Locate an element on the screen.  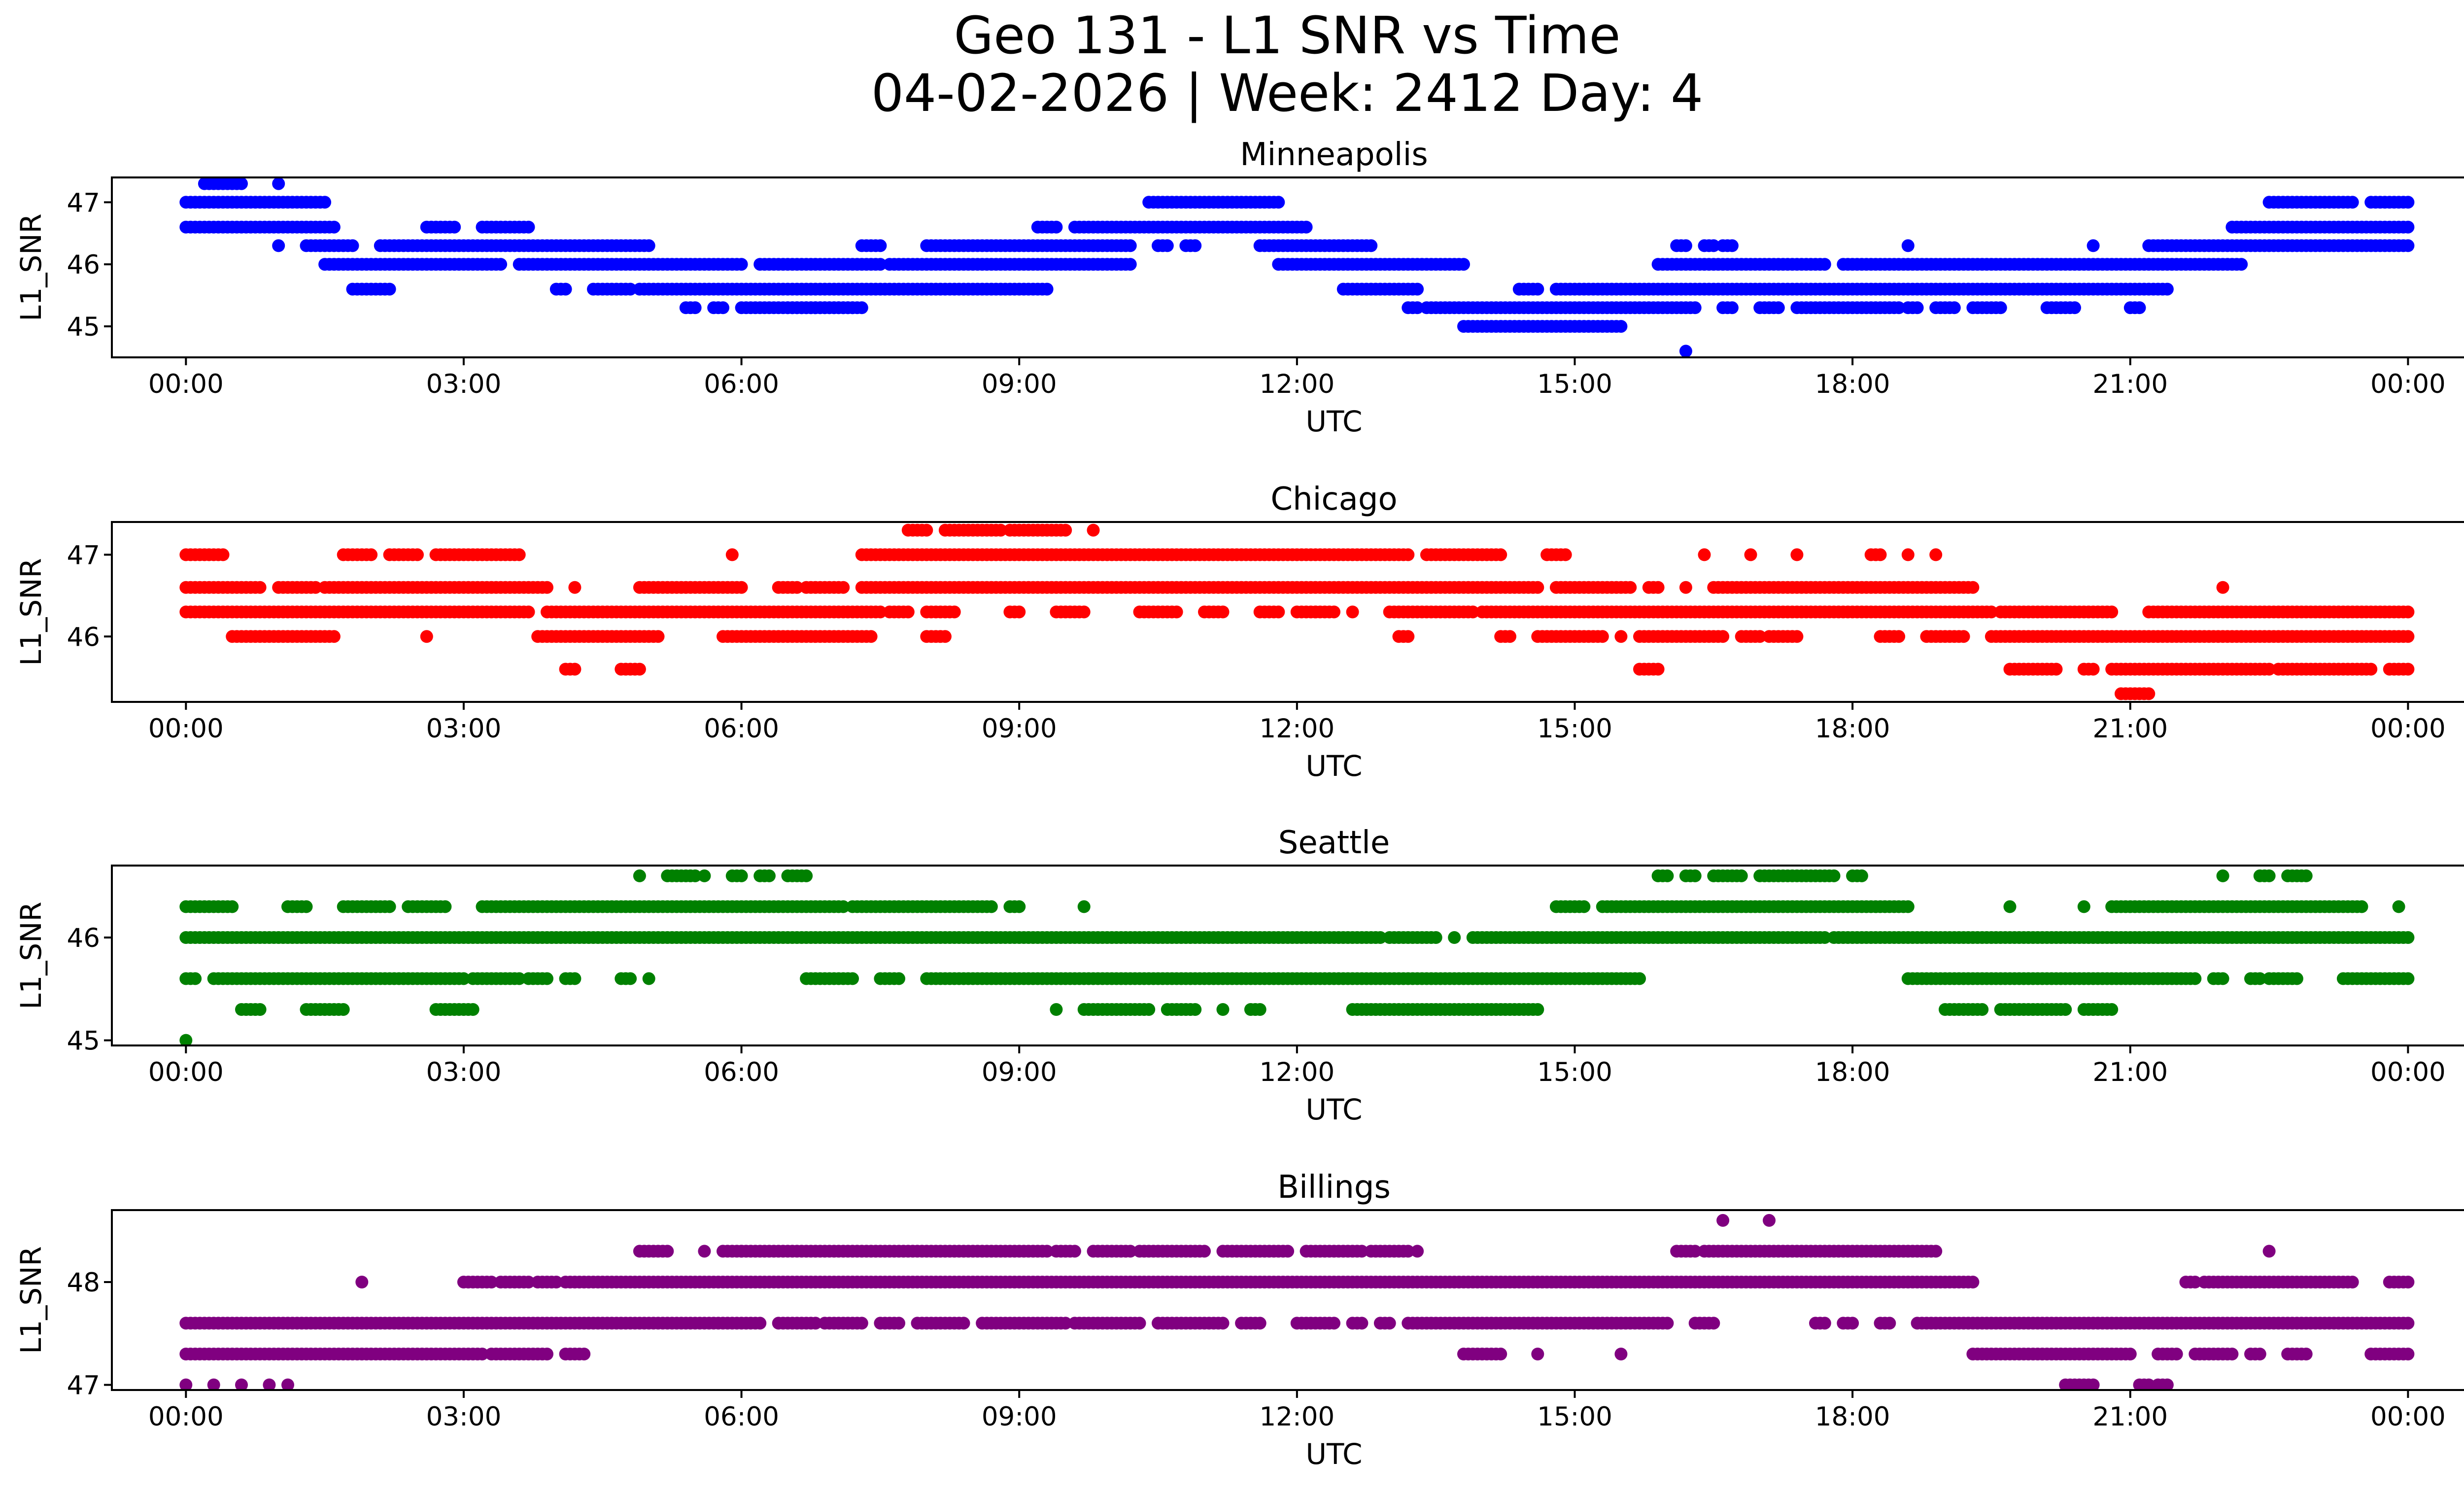
y-axis-label: L1_SNR is located at coordinates (31, 267).